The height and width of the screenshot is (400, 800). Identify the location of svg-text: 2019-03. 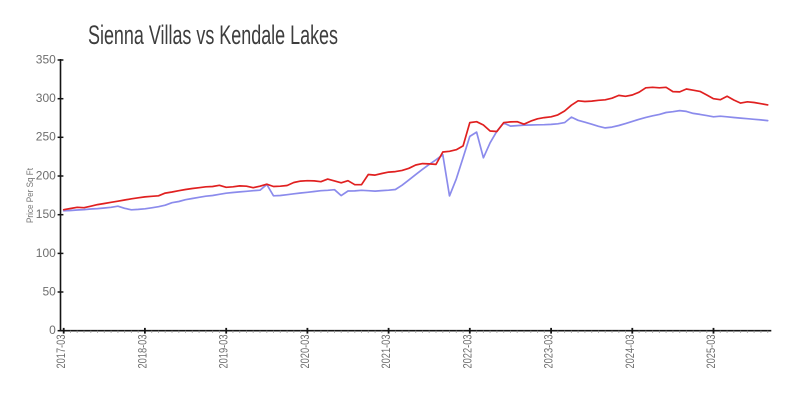
(224, 351).